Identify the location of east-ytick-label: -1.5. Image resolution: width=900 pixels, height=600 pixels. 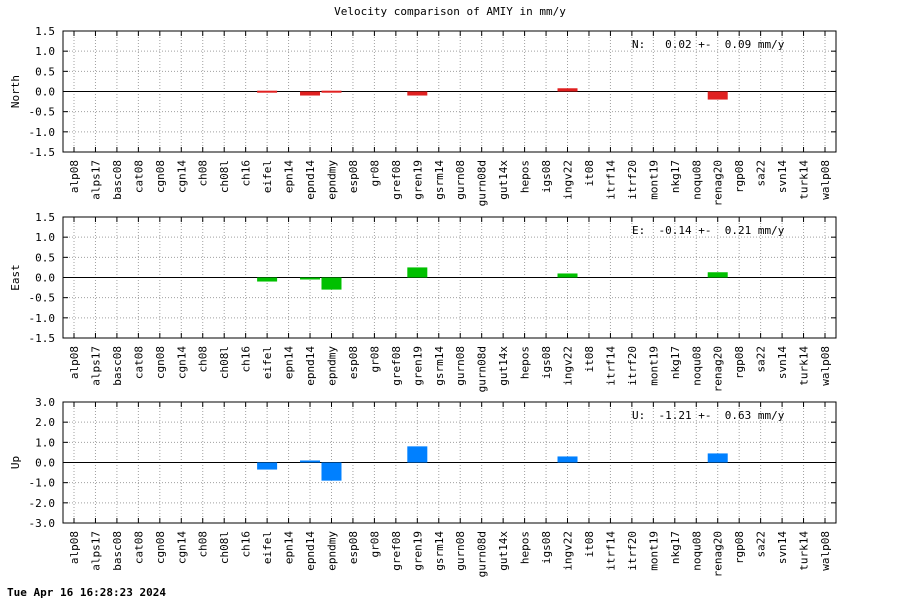
(42, 338).